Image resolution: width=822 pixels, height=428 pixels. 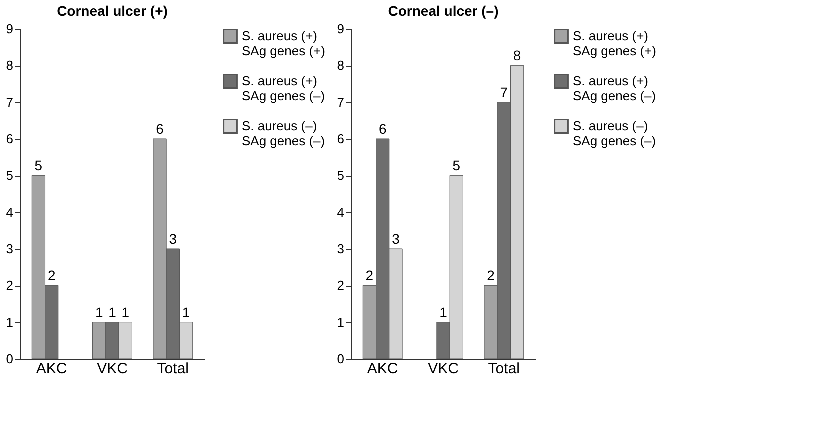 What do you see at coordinates (504, 92) in the screenshot?
I see `data-label: 7` at bounding box center [504, 92].